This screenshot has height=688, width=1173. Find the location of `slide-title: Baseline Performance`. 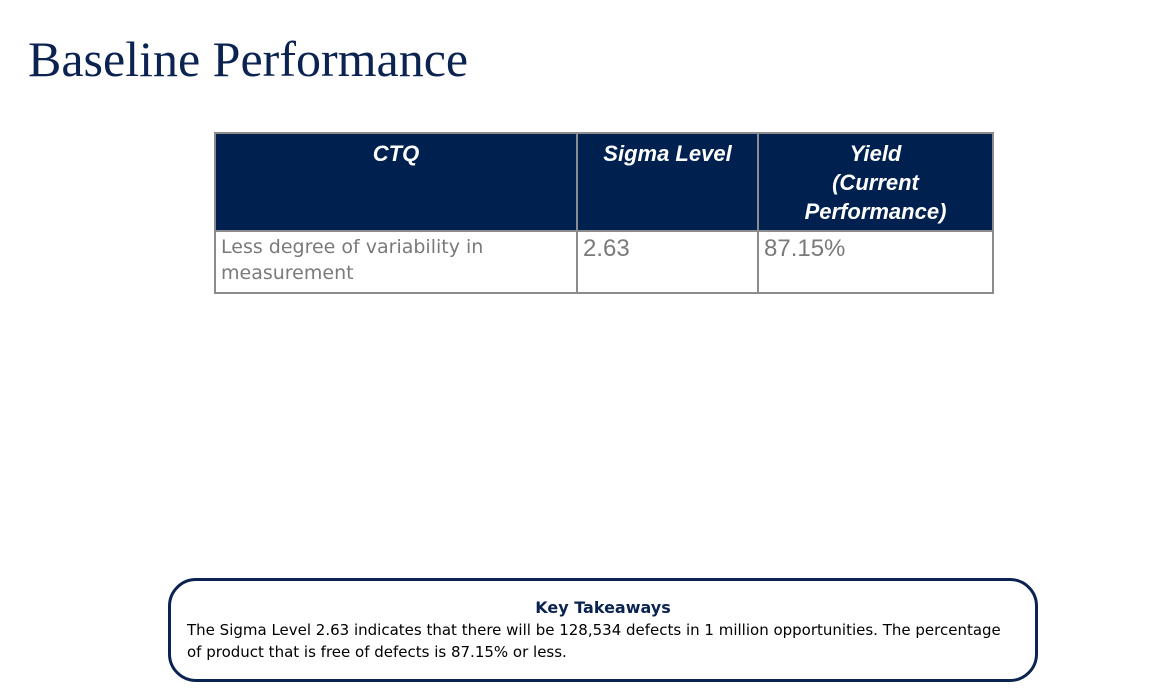

slide-title: Baseline Performance is located at coordinates (248, 59).